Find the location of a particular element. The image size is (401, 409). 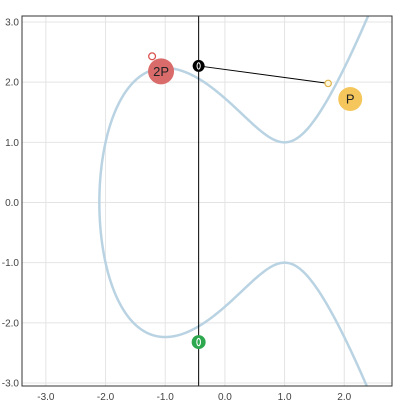

y-tick-label: -3.0 is located at coordinates (11, 383).